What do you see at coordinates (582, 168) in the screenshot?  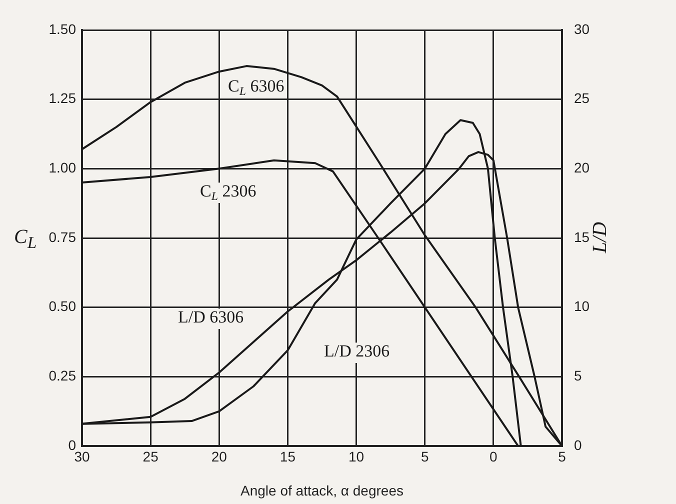 I see `y2-tick-label: 20` at bounding box center [582, 168].